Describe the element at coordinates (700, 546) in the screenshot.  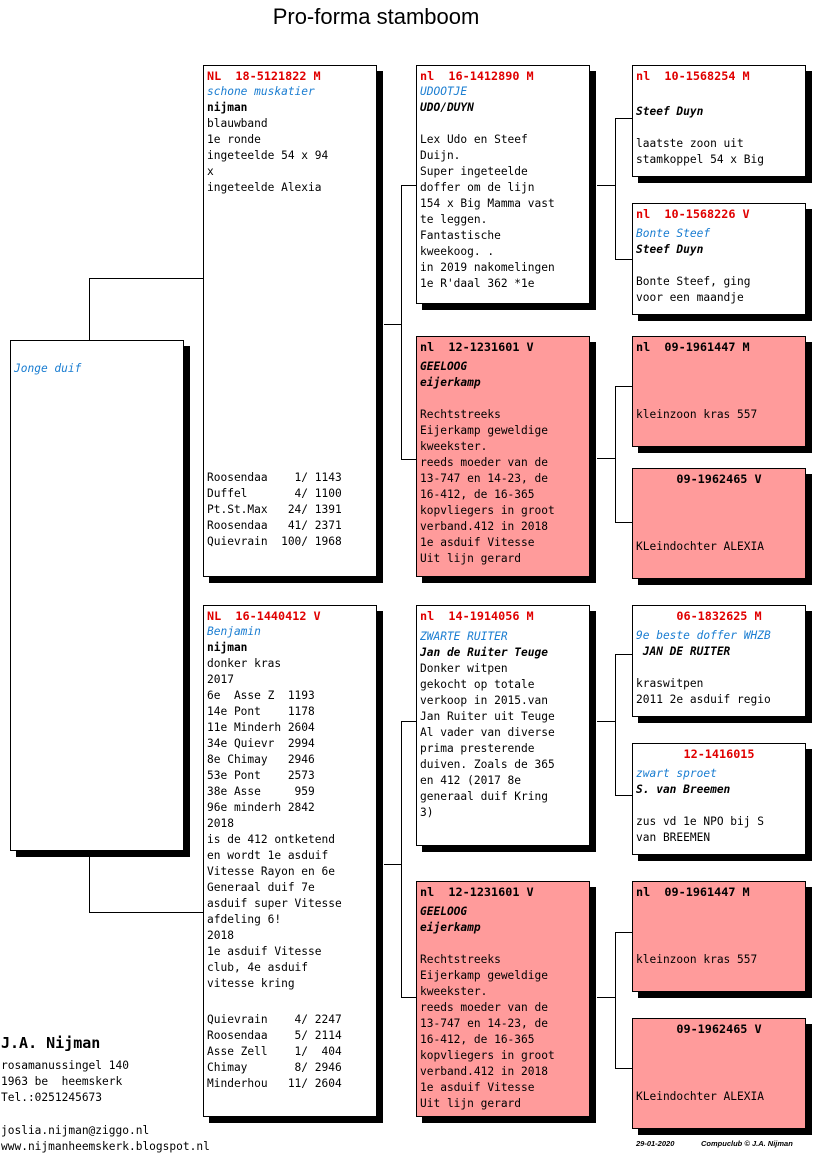
I see `sdd-remarks: KLeindochter ALEXIA` at that location.